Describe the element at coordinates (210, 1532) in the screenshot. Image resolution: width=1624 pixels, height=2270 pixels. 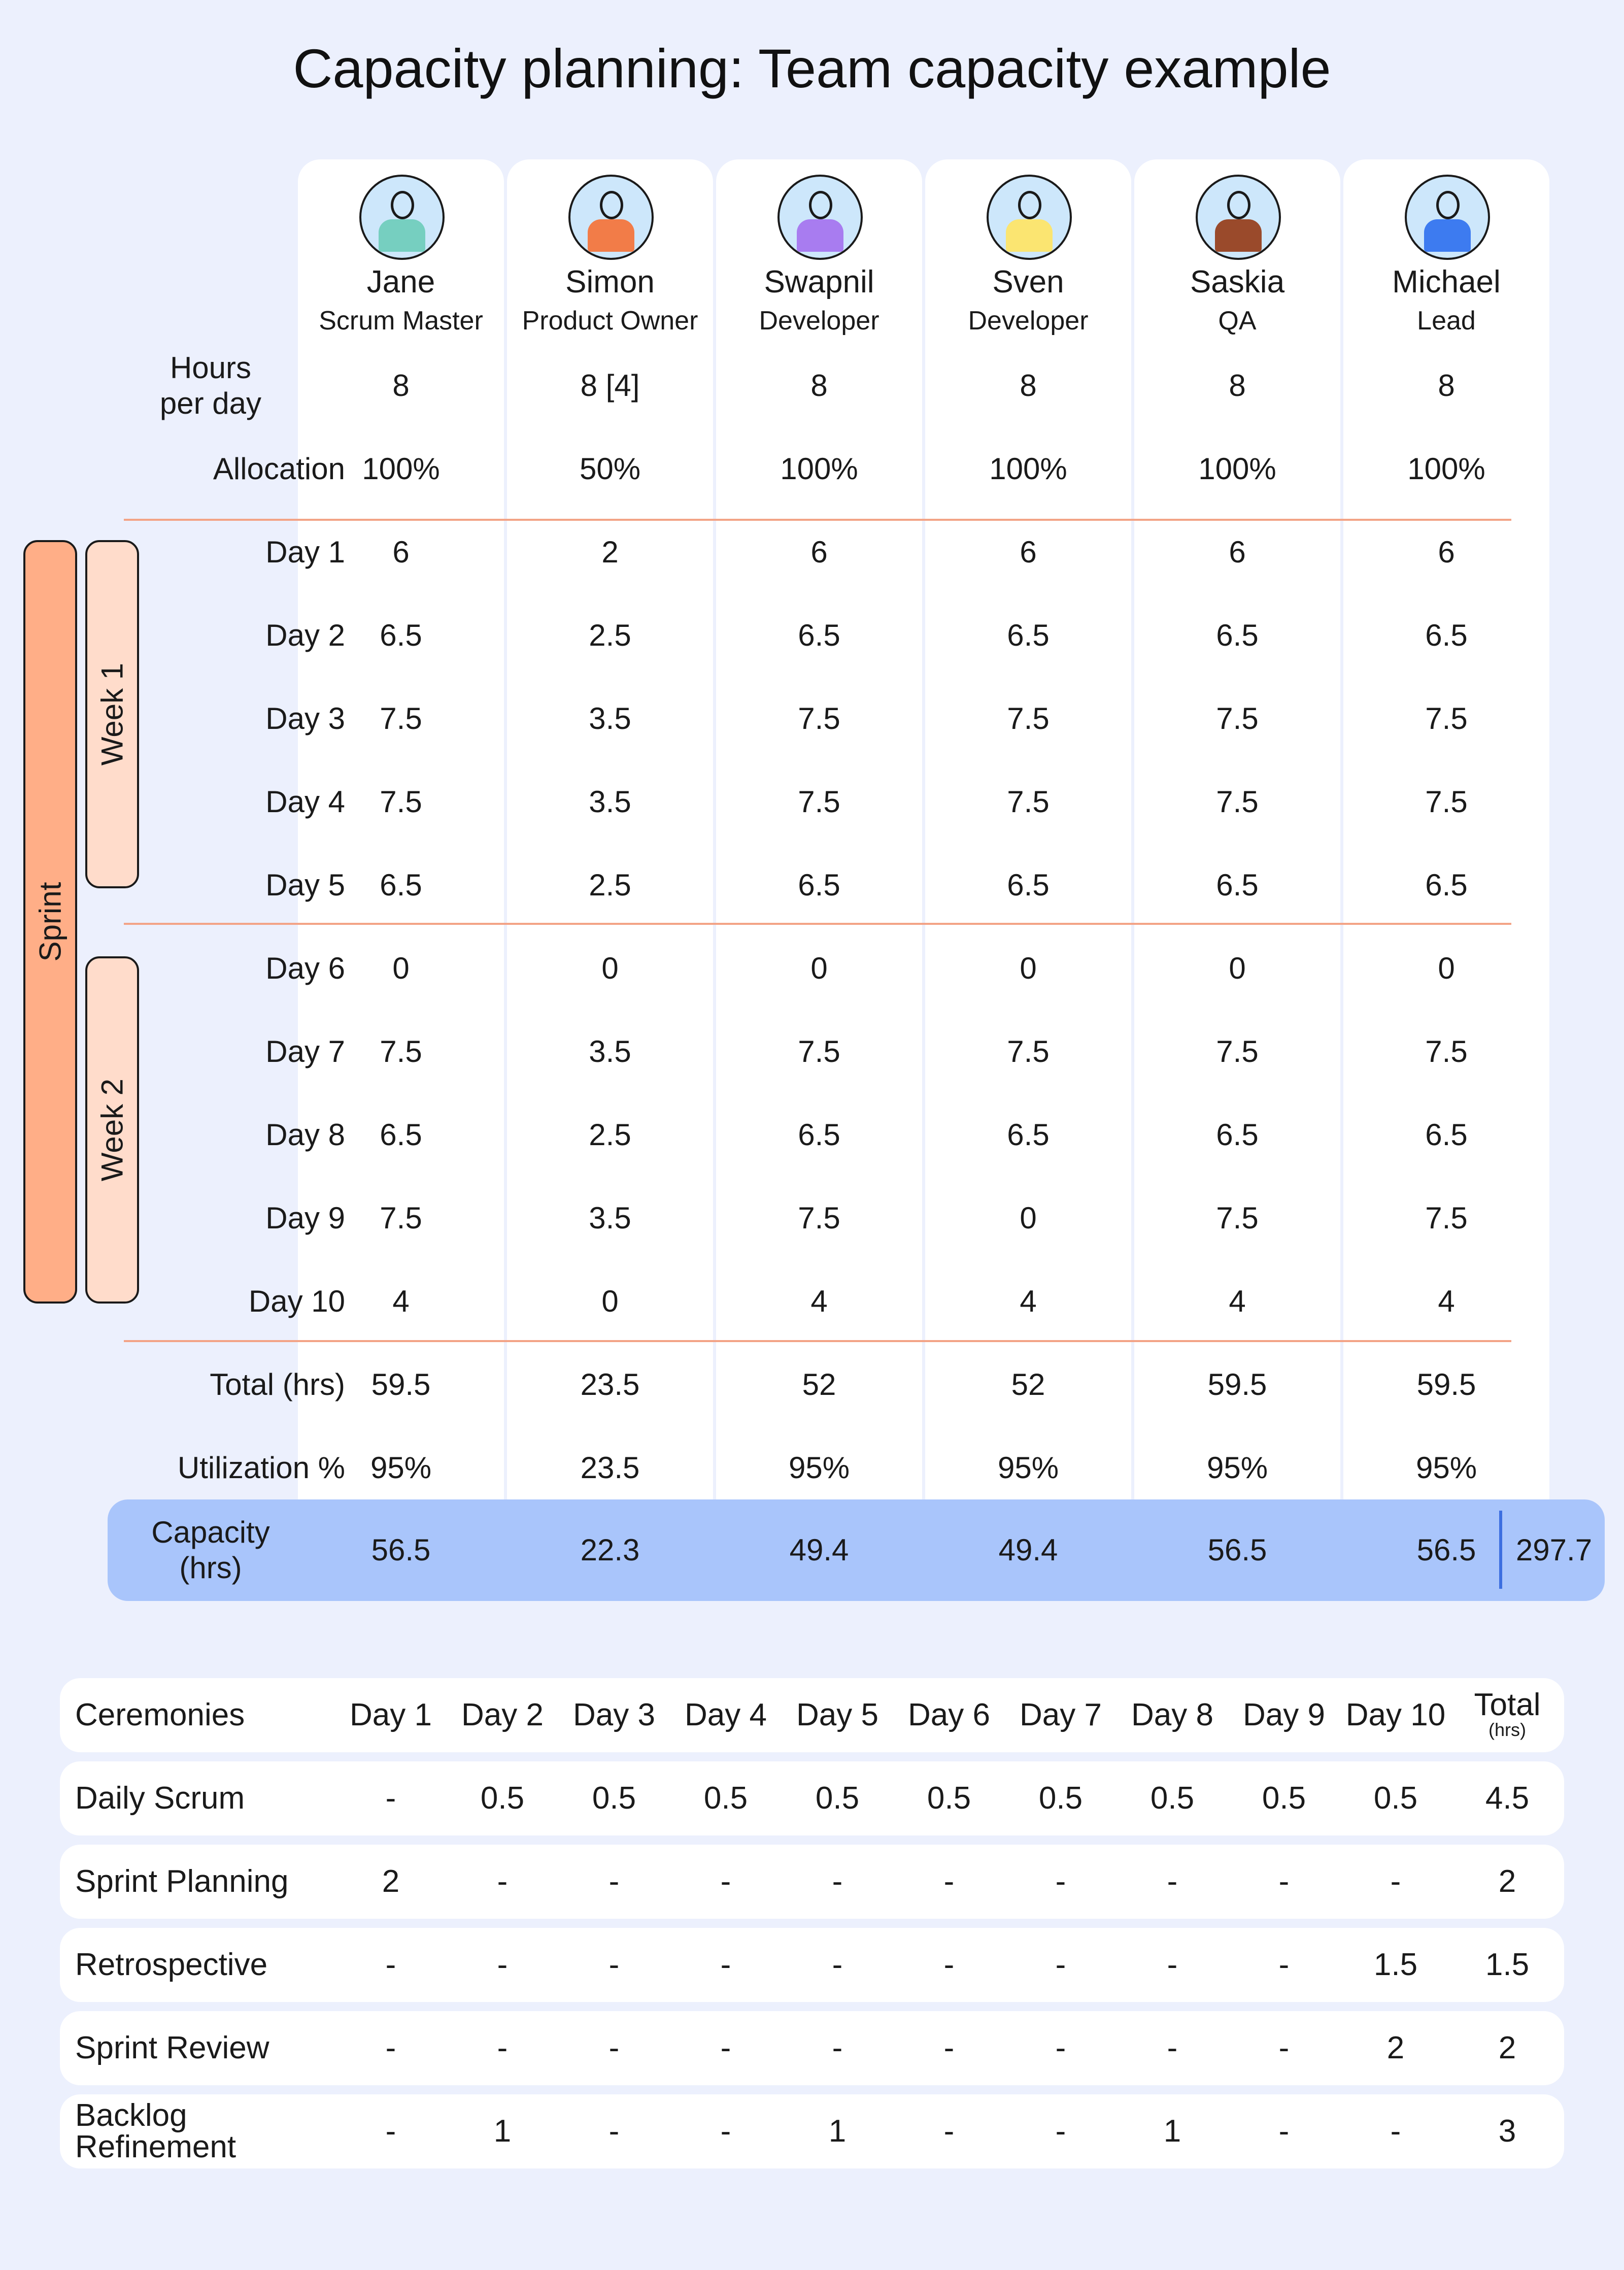
I see `capacity-label-line: Capacity` at that location.